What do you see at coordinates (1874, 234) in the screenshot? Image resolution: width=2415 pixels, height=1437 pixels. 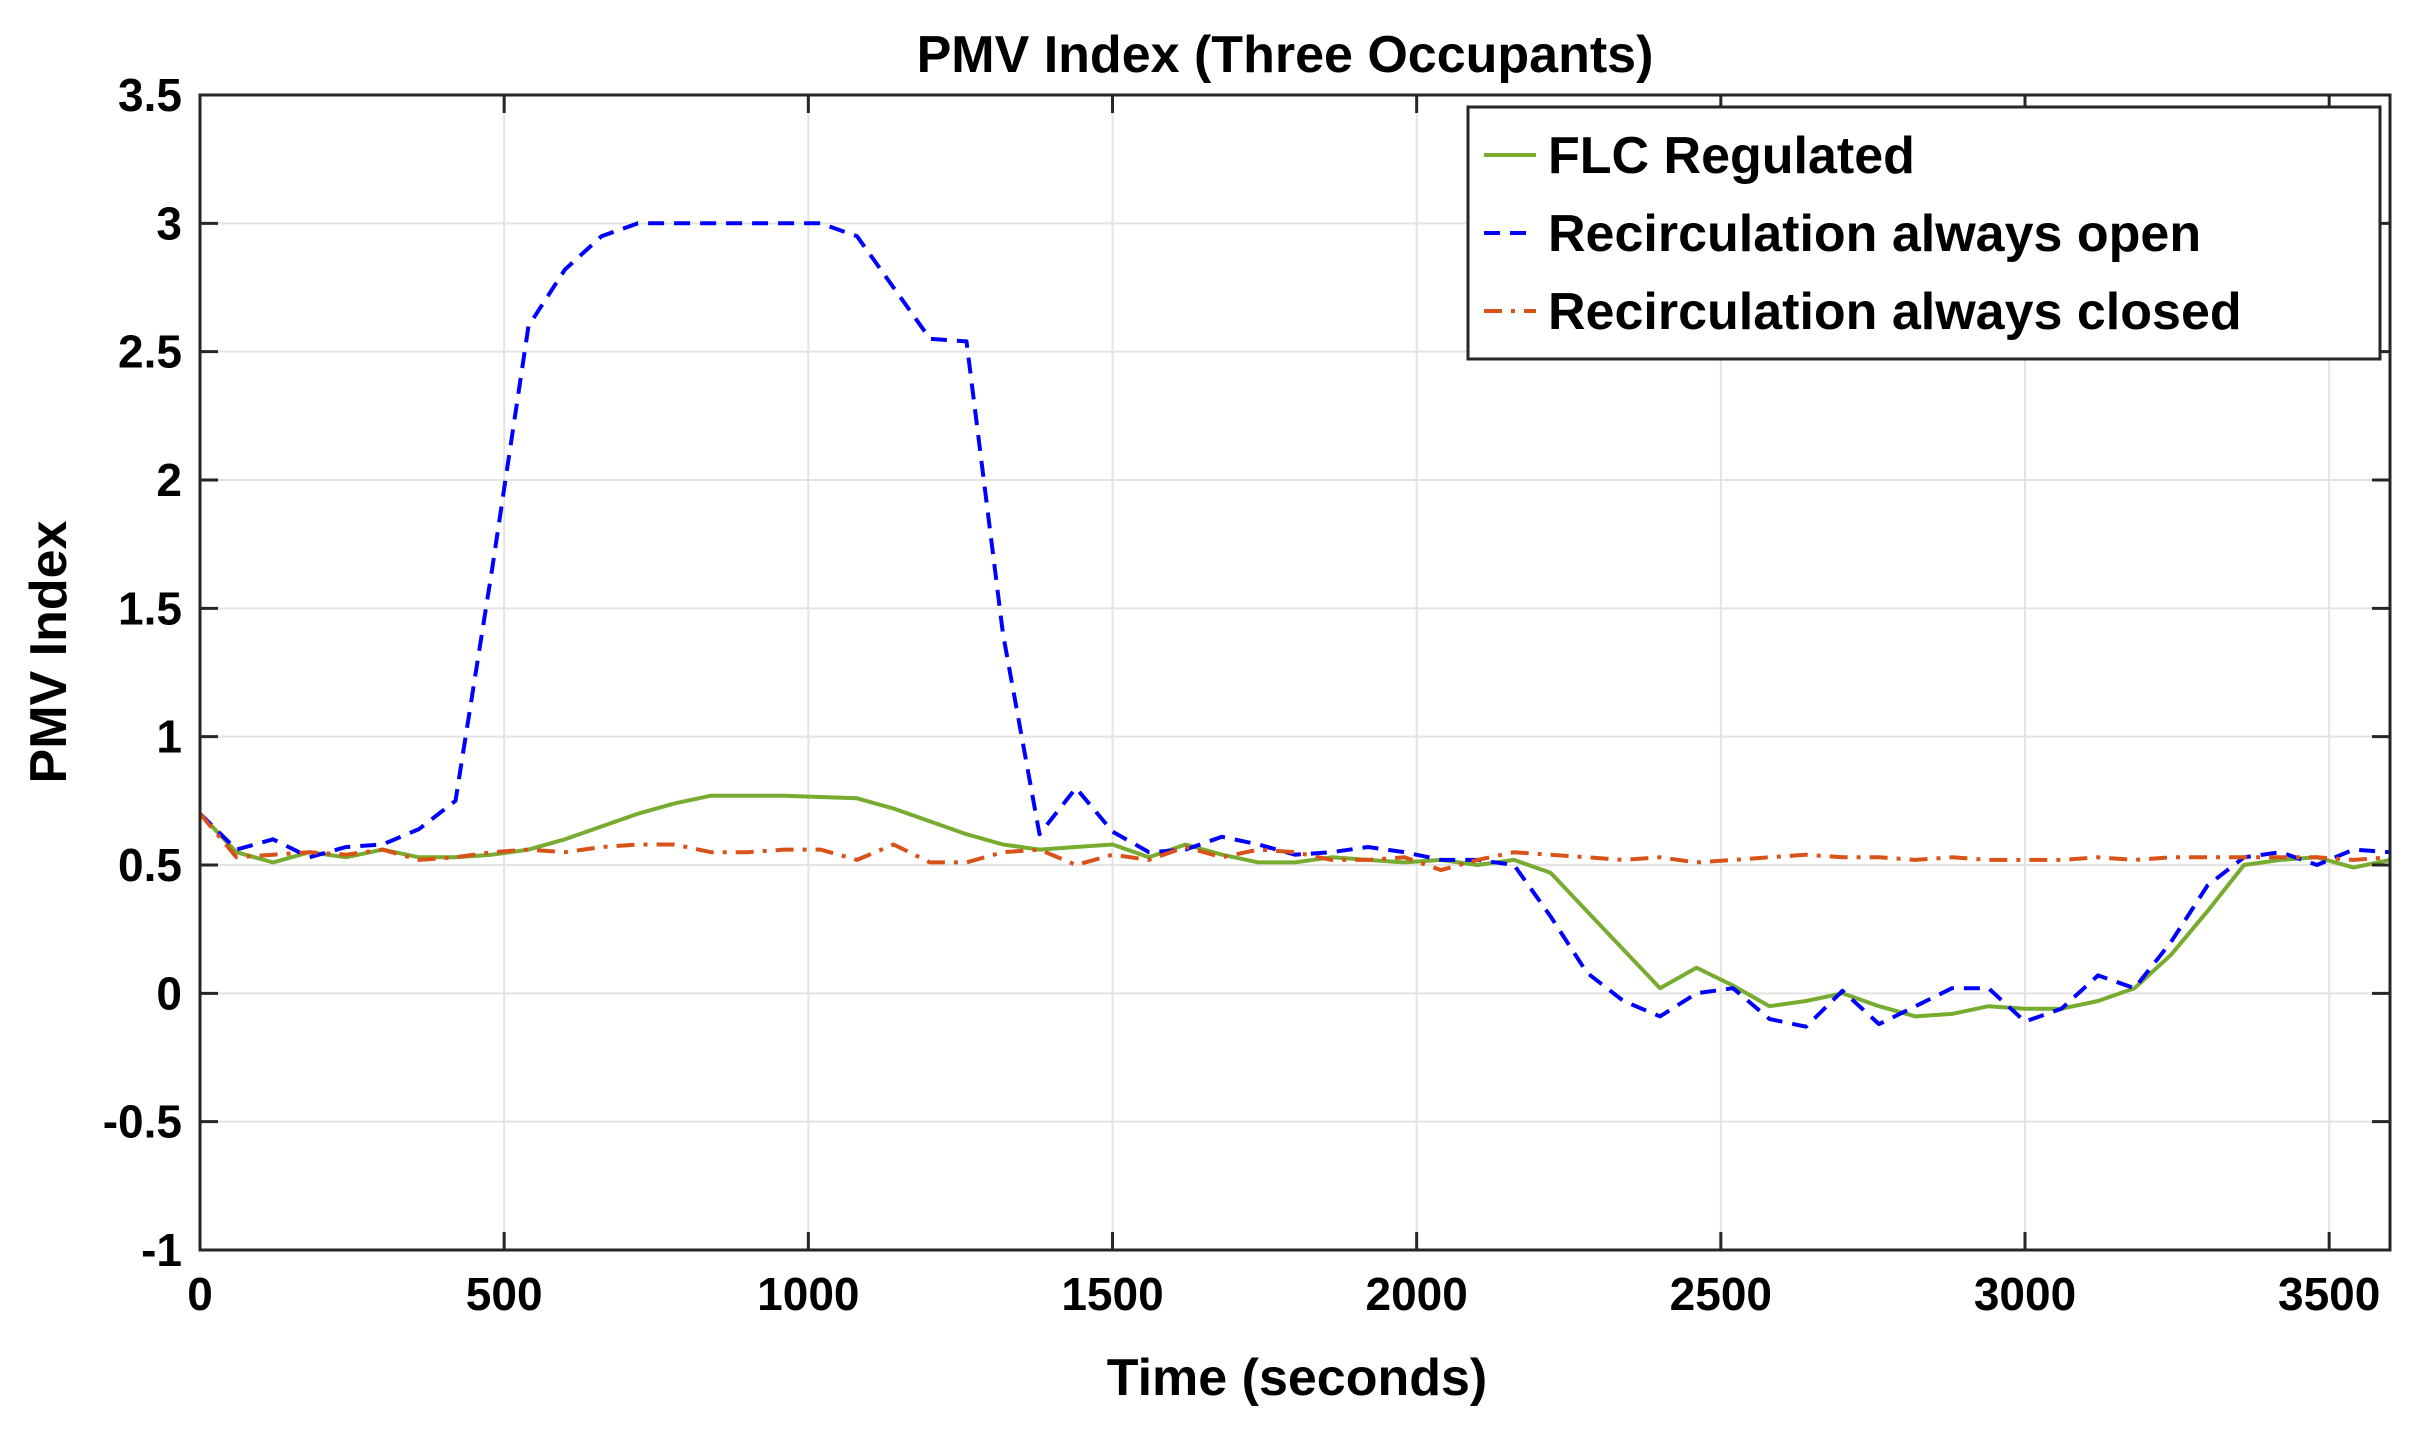 I see `legend-label-recirculation-always-open: Recirculation always open` at bounding box center [1874, 234].